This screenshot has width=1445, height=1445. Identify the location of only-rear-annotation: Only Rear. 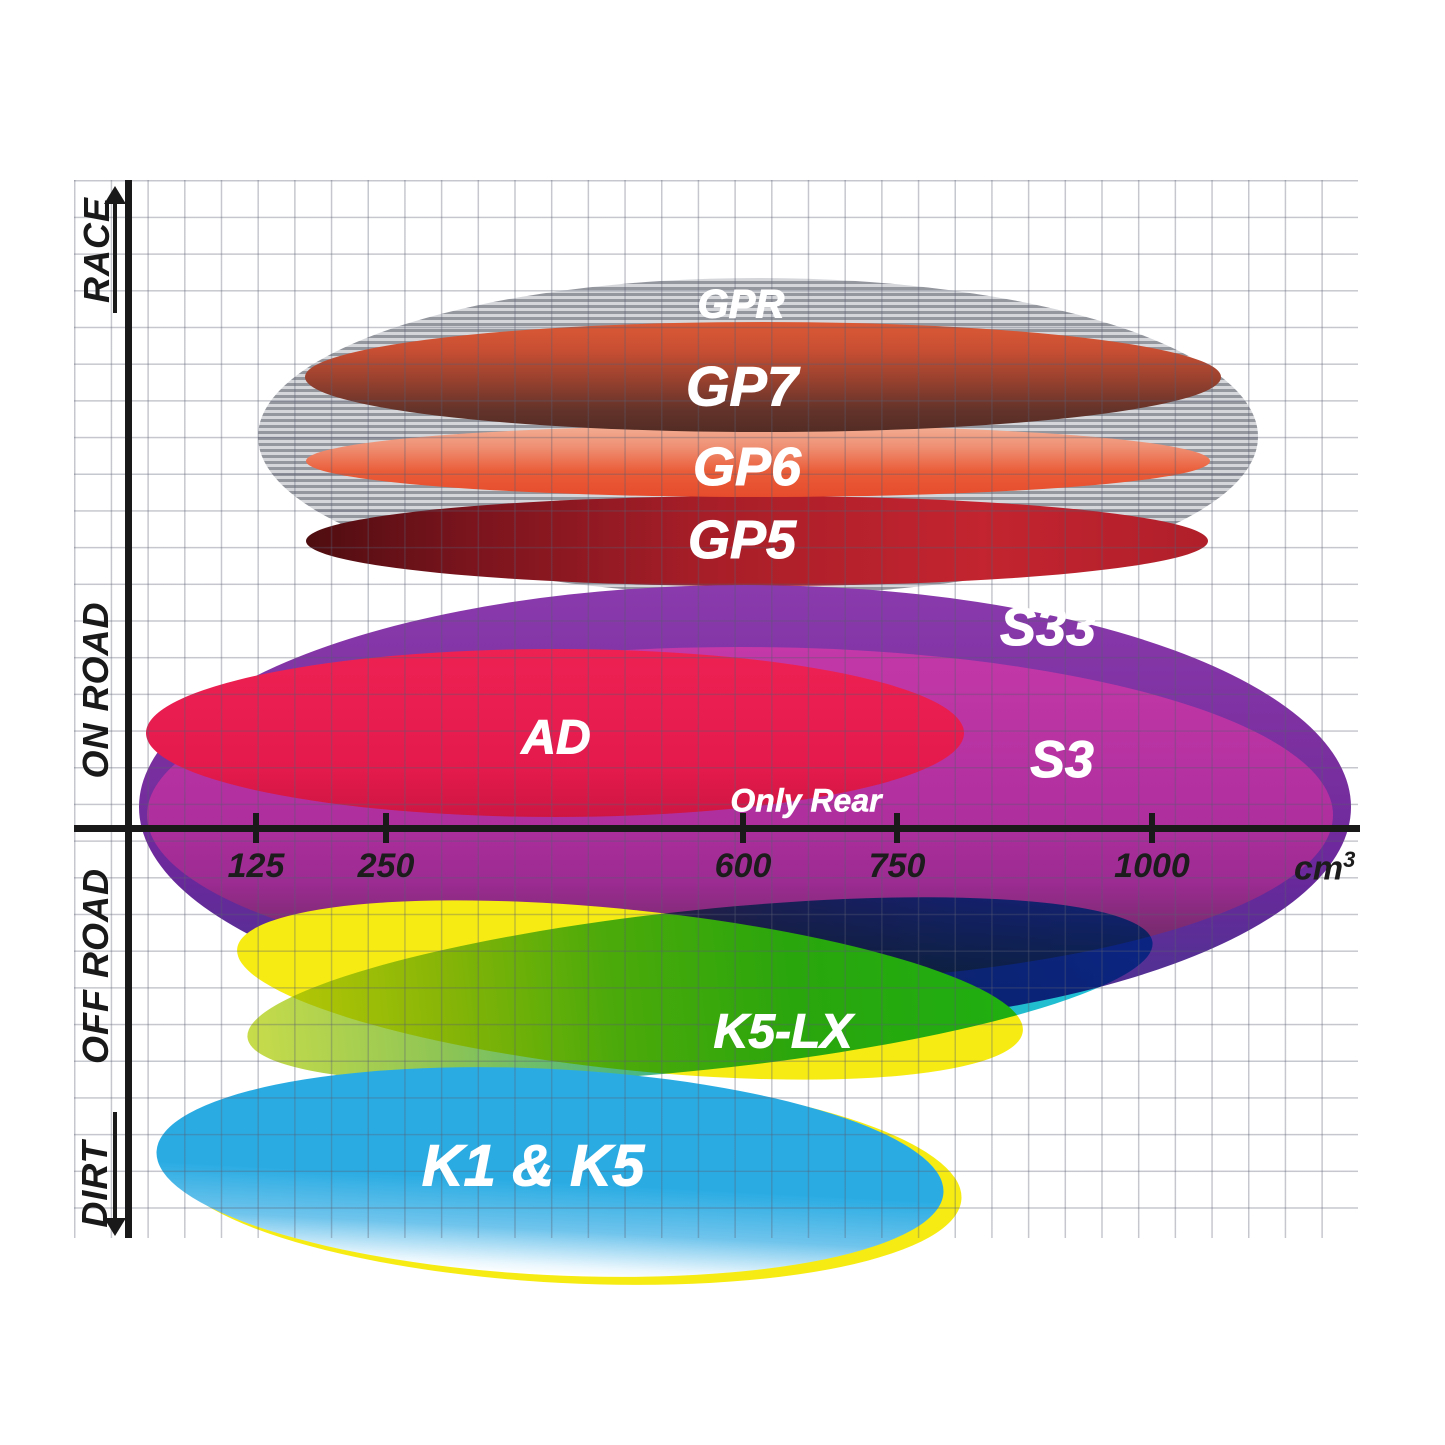
(806, 800).